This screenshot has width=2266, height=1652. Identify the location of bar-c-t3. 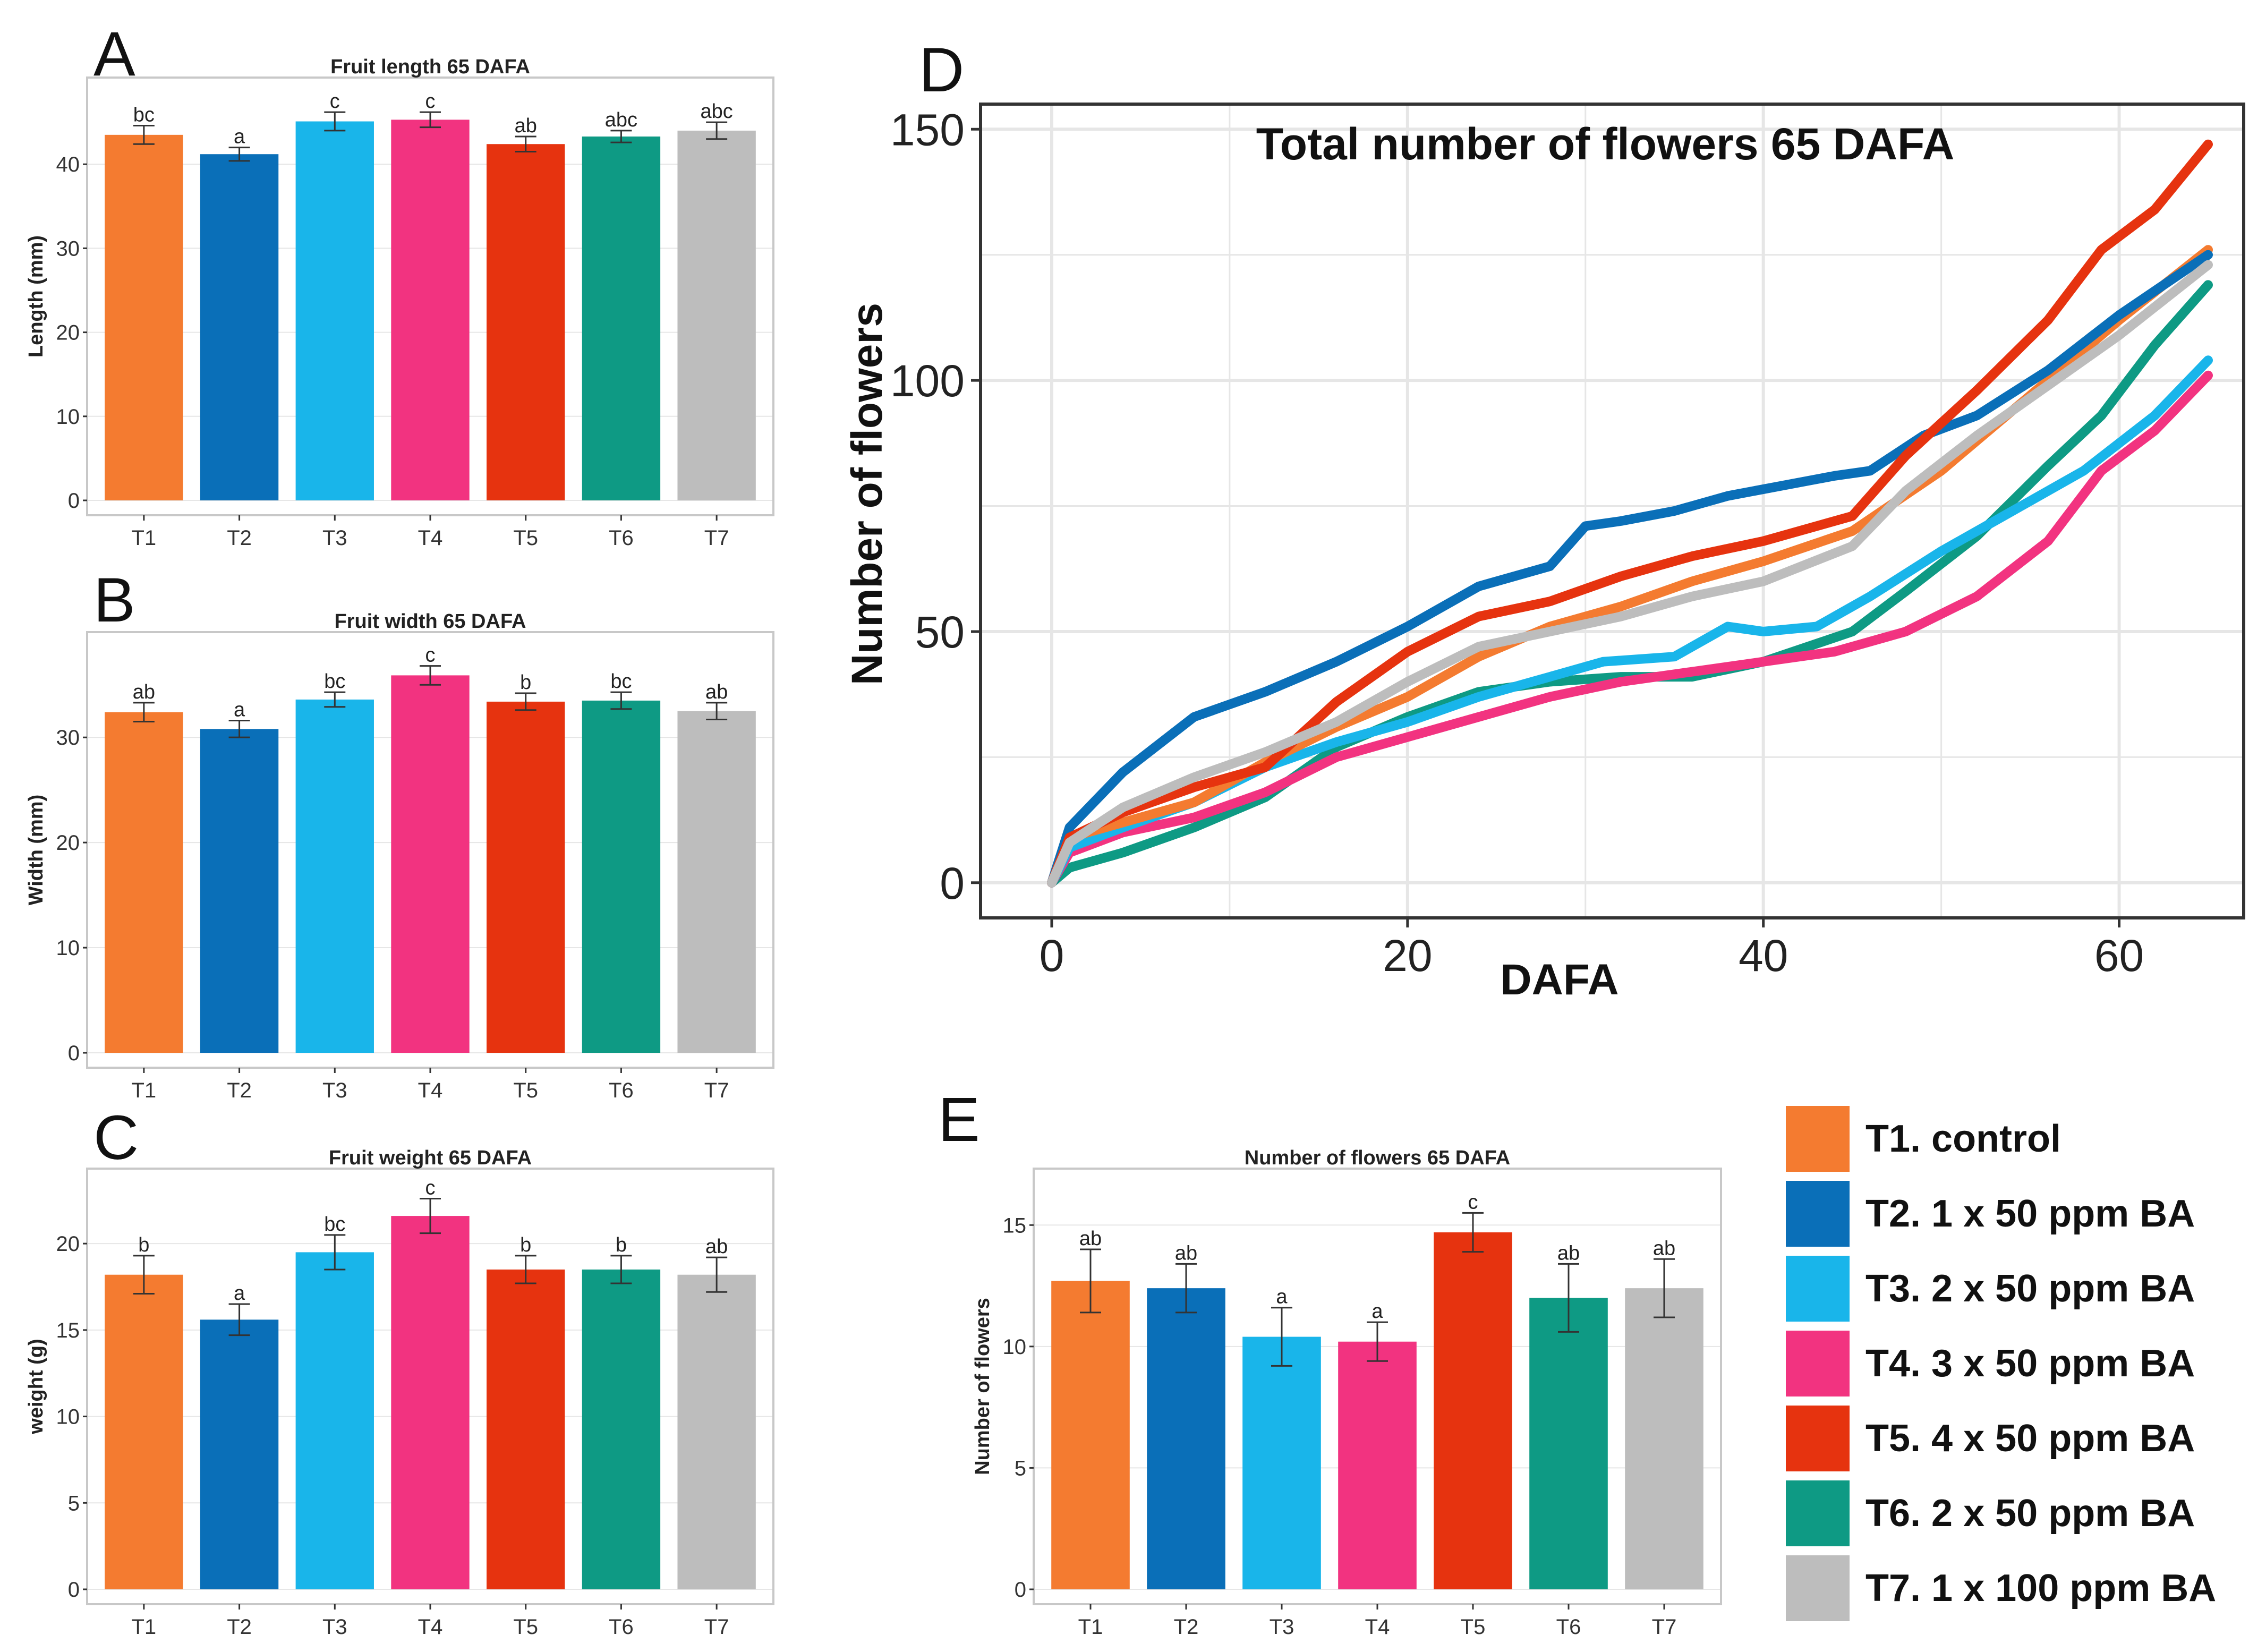
(334, 1420).